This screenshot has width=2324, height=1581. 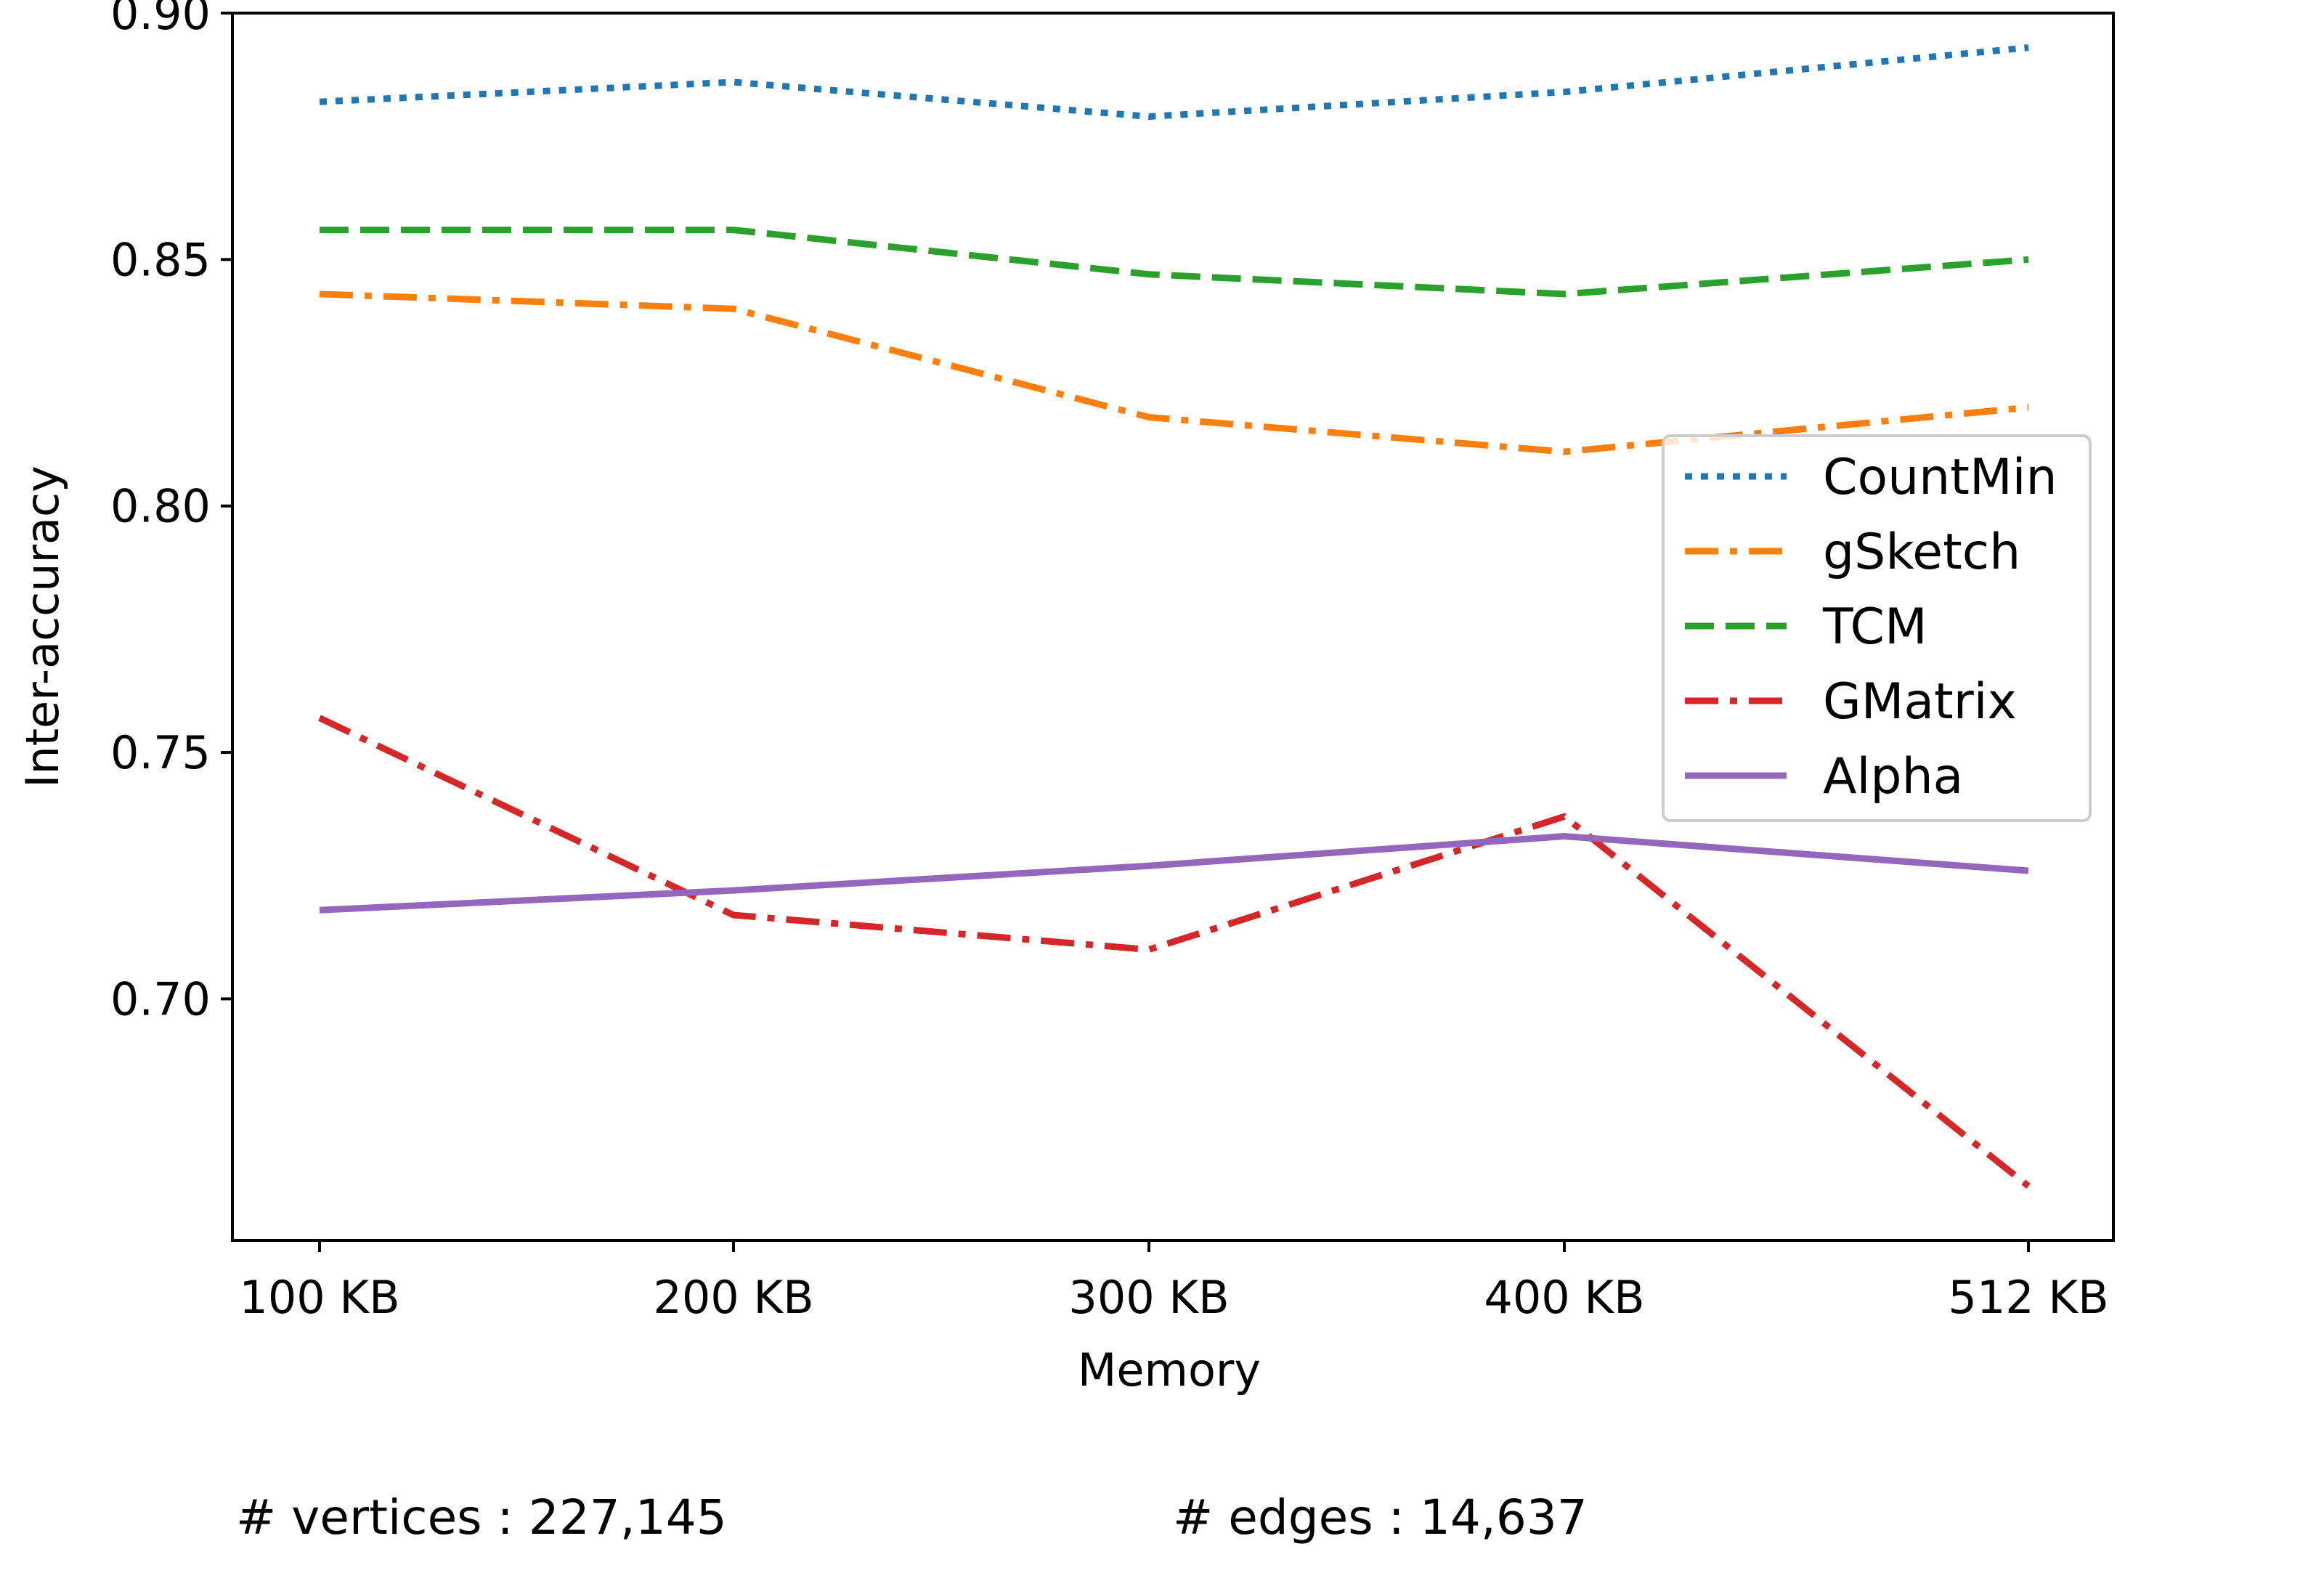 I want to click on x-tick-label: 200 KB, so click(x=733, y=1297).